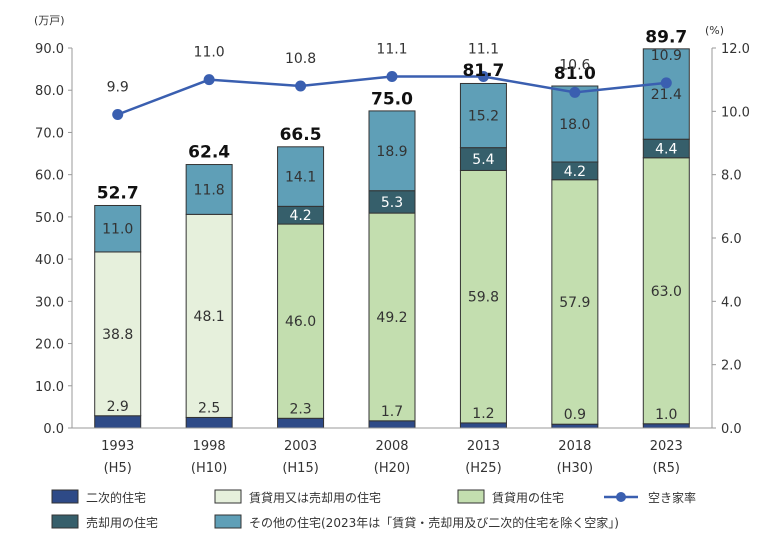 The image size is (765, 547). I want to click on legend-label: 賃貸用又は売却用の住宅, so click(315, 497).